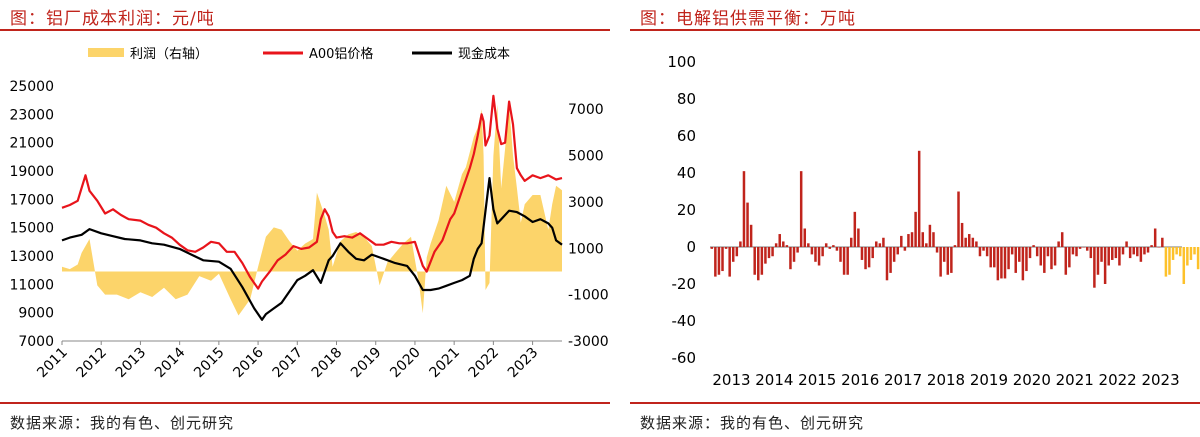 This screenshot has width=1200, height=437. Describe the element at coordinates (31, 172) in the screenshot. I see `y-tick-label: 19000` at that location.